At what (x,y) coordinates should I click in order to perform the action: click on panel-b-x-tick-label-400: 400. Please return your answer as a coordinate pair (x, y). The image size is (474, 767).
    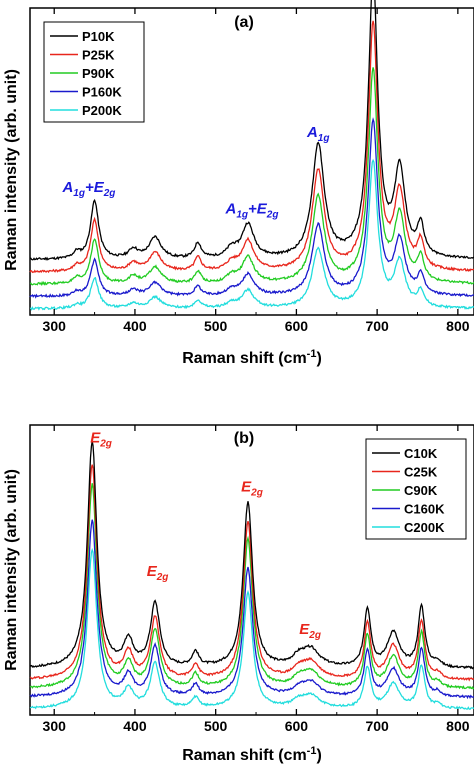
    Looking at the image, I should click on (135, 726).